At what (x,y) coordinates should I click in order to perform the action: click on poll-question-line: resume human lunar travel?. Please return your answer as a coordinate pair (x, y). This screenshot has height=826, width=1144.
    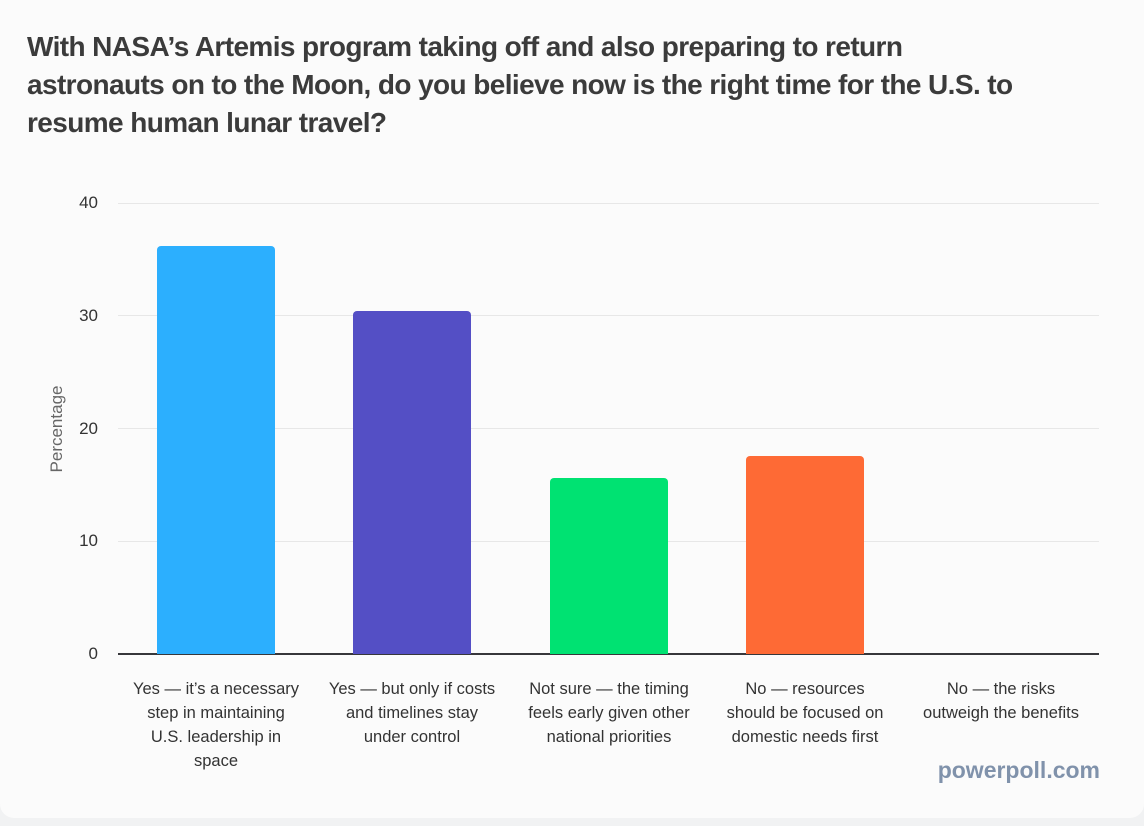
    Looking at the image, I should click on (207, 122).